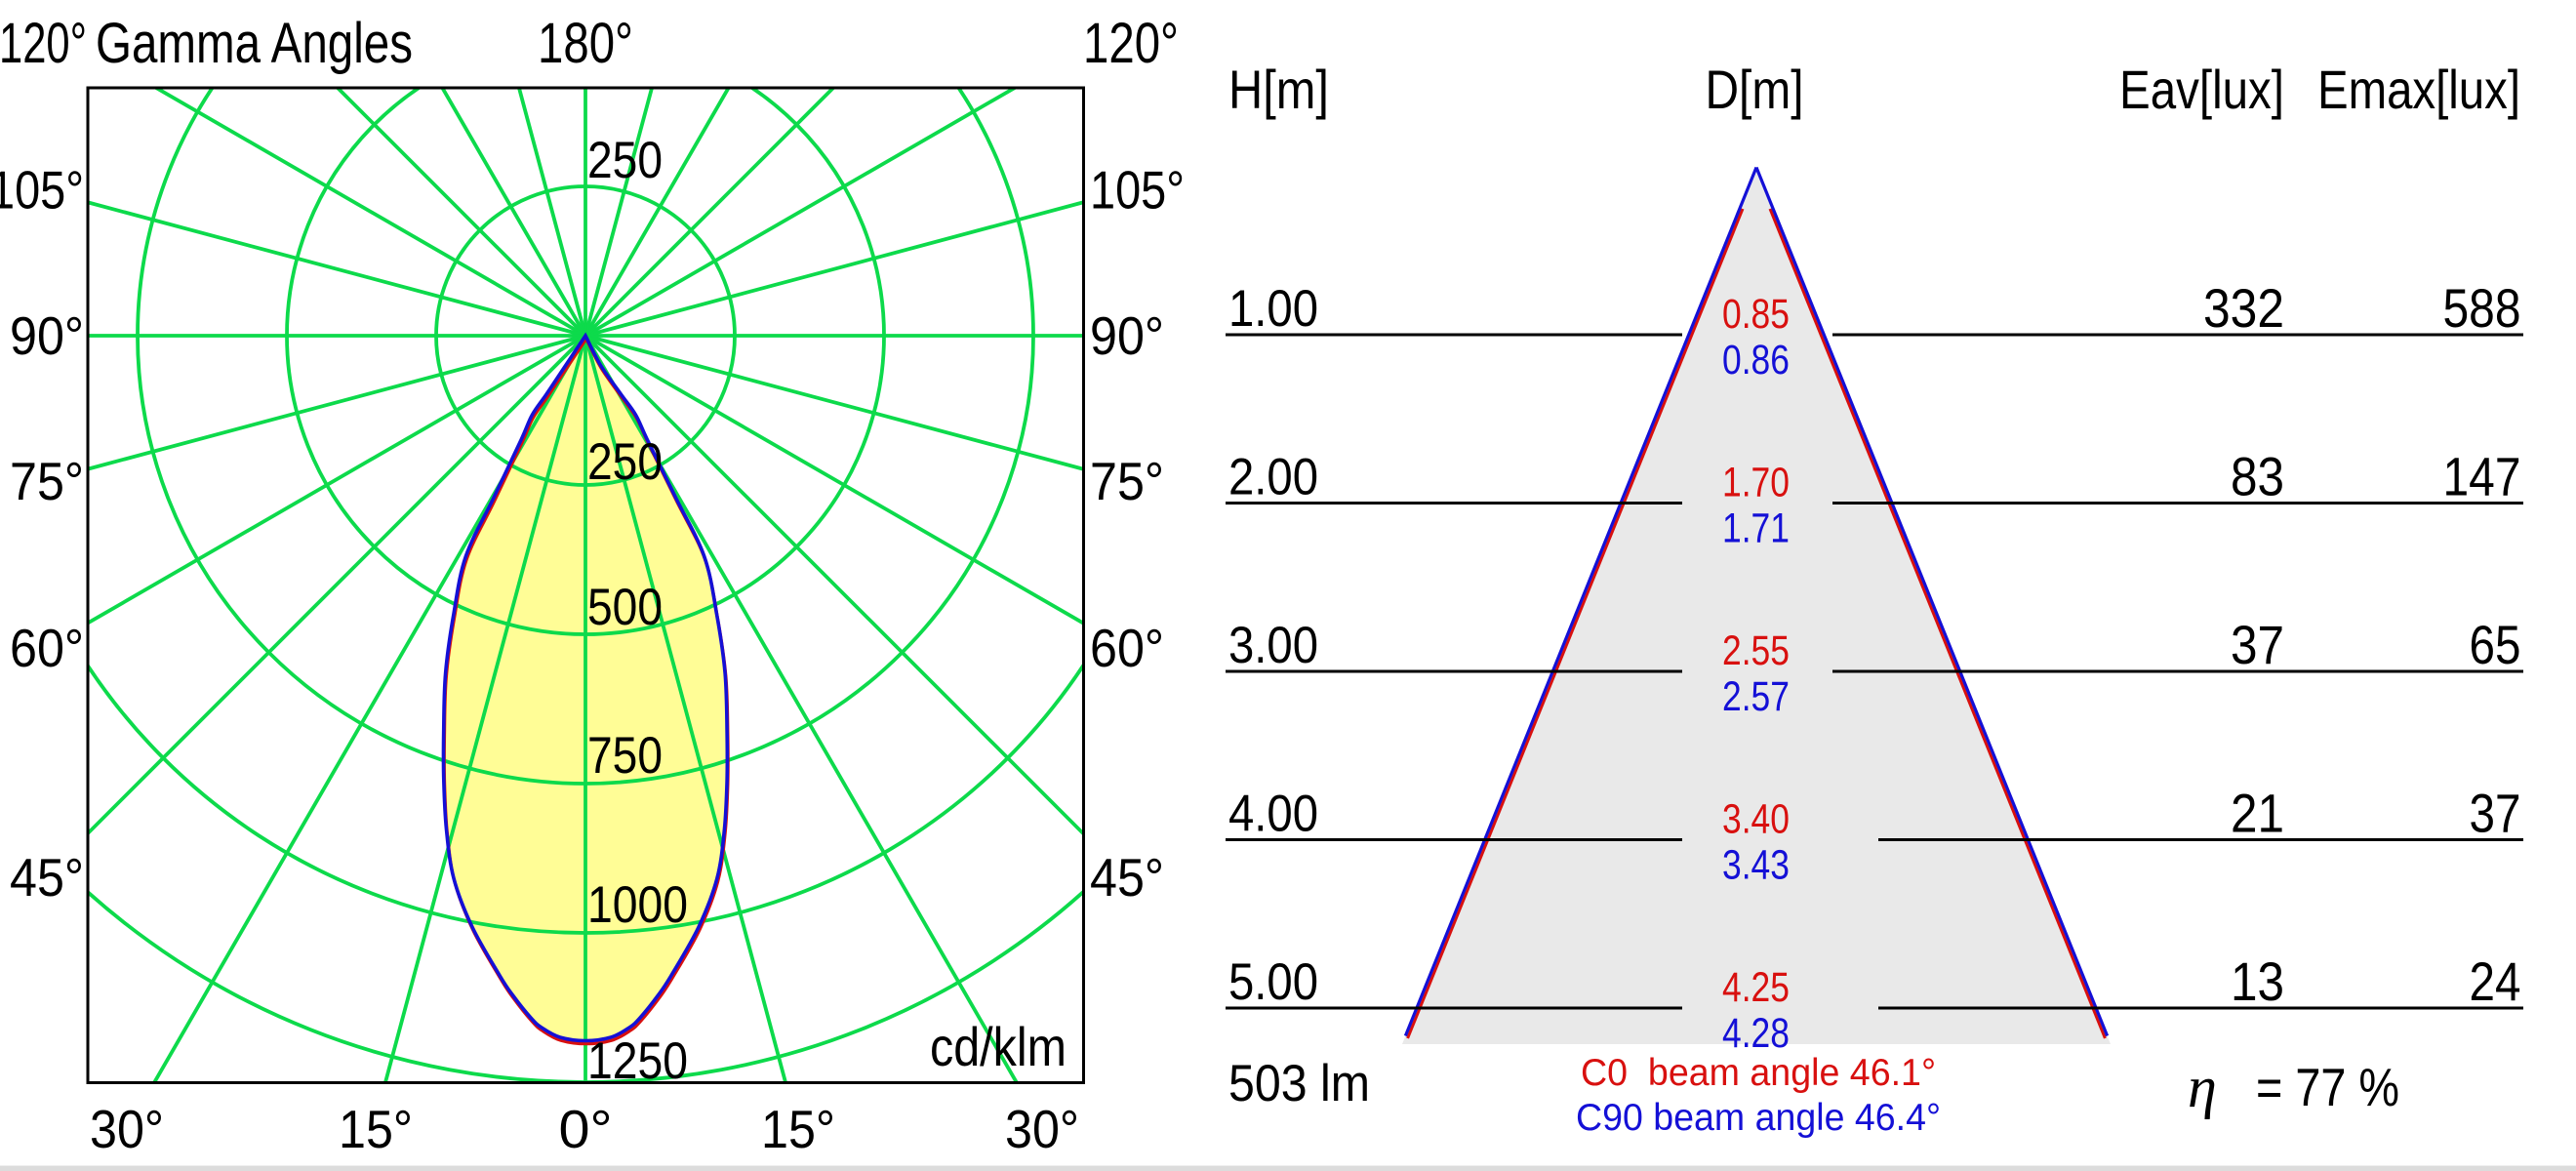  I want to click on svg-text: 5.00, so click(1273, 982).